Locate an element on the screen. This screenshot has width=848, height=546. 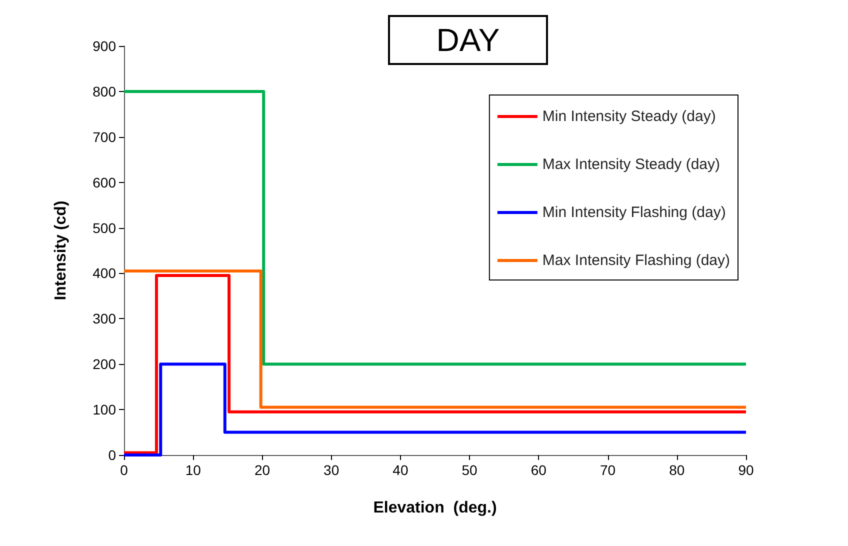
y-tick-label: 100 is located at coordinates (104, 410).